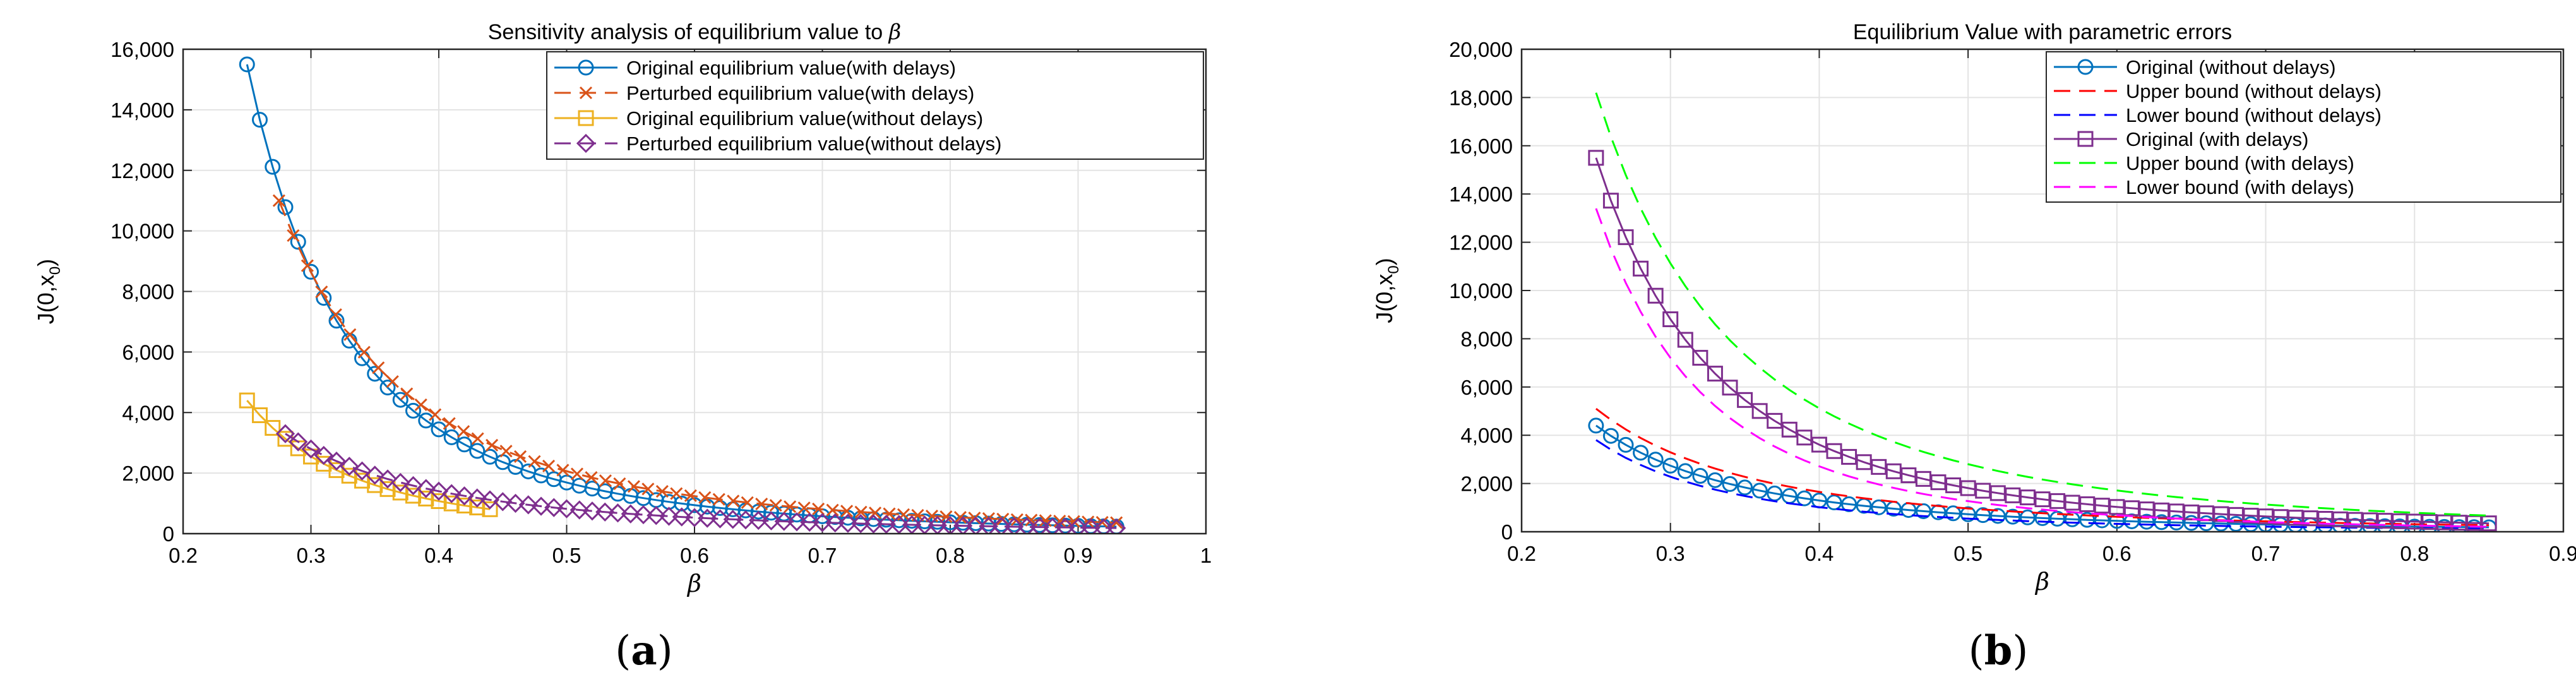 This screenshot has height=689, width=2576. Describe the element at coordinates (2254, 91) in the screenshot. I see `panel-b-legend-entry: Upper bound (without delays)` at that location.